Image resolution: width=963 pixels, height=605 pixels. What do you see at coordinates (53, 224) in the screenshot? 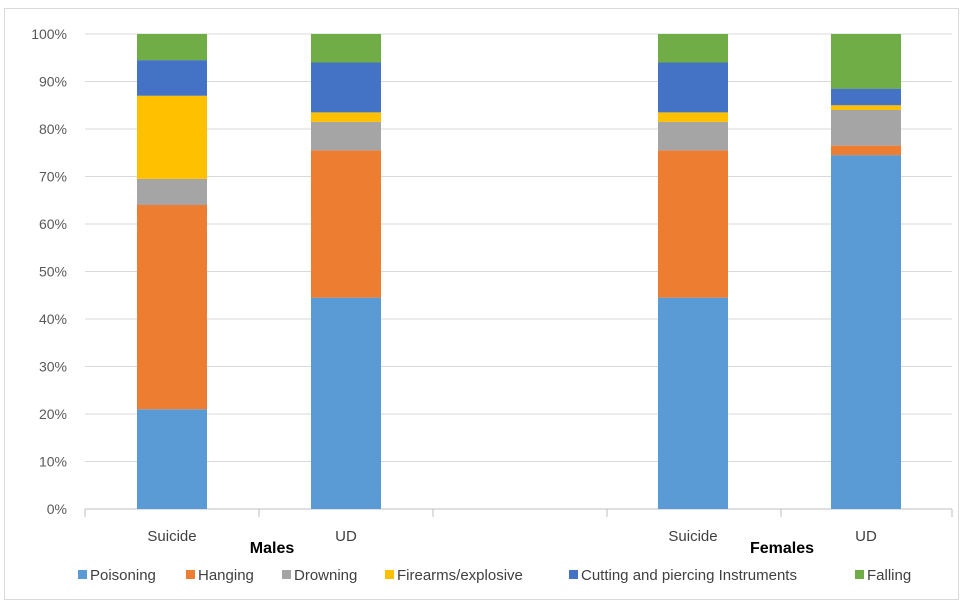
I see `y-tick-label: 60%` at bounding box center [53, 224].